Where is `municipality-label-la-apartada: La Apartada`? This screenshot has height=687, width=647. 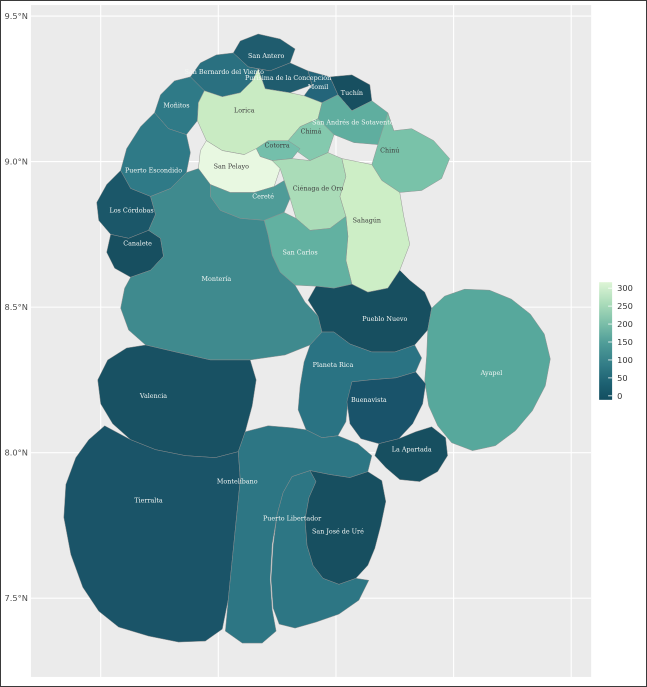
municipality-label-la-apartada: La Apartada is located at coordinates (412, 450).